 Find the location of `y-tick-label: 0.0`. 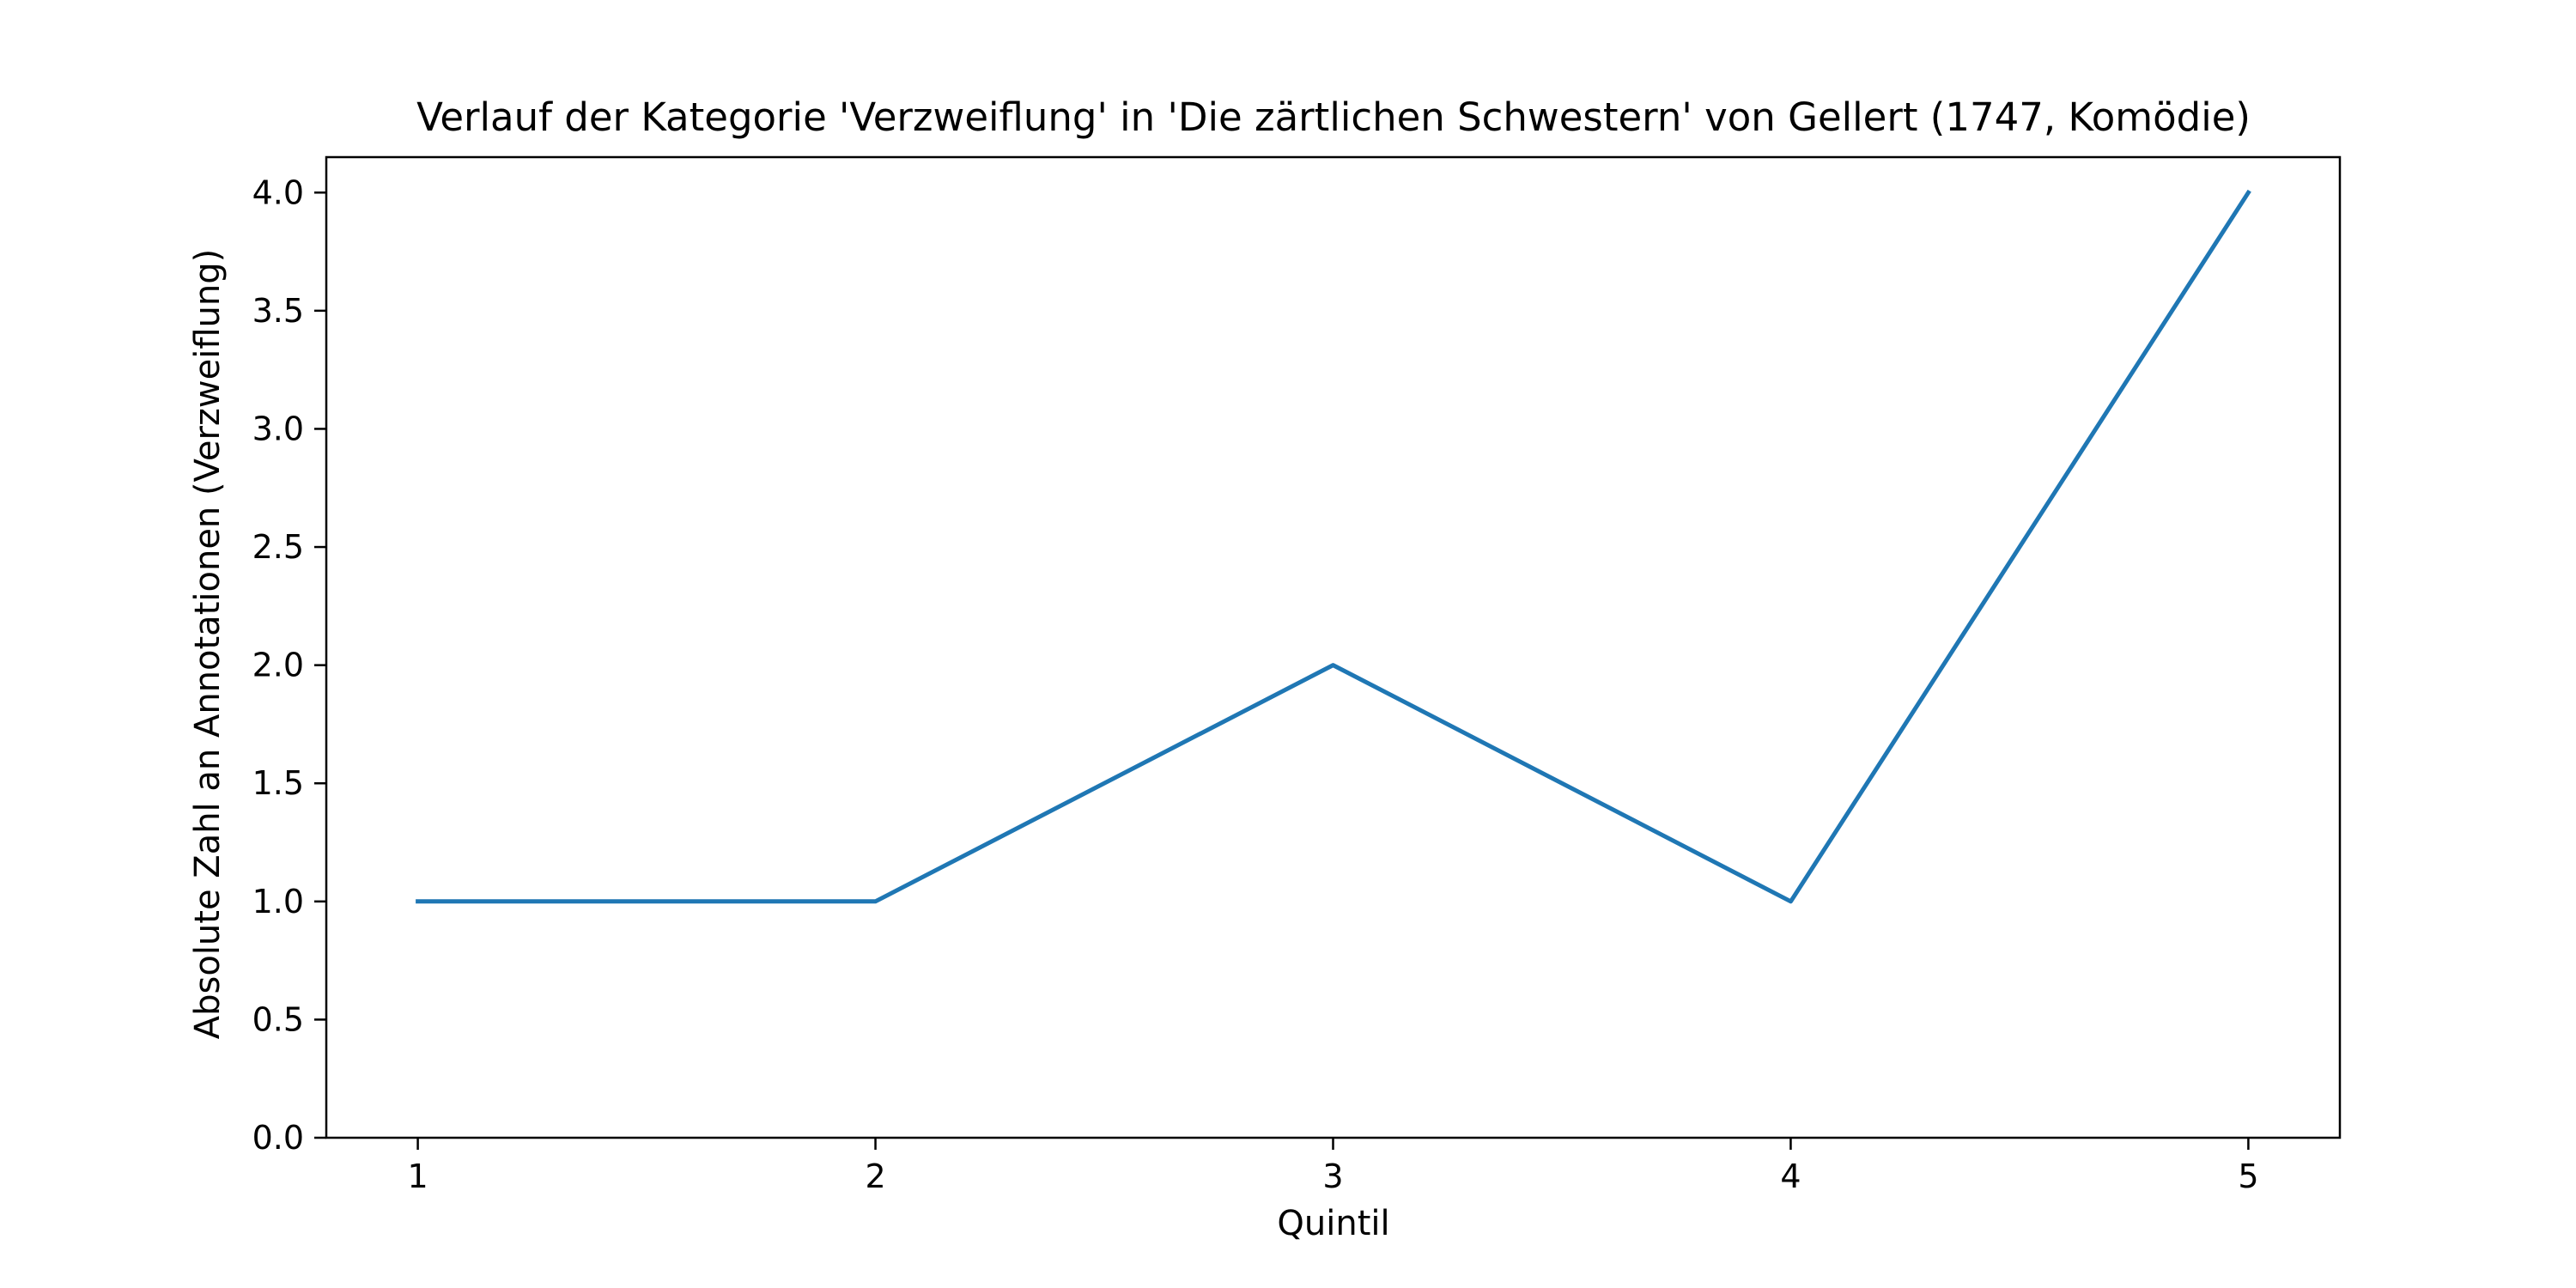

y-tick-label: 0.0 is located at coordinates (278, 1138).